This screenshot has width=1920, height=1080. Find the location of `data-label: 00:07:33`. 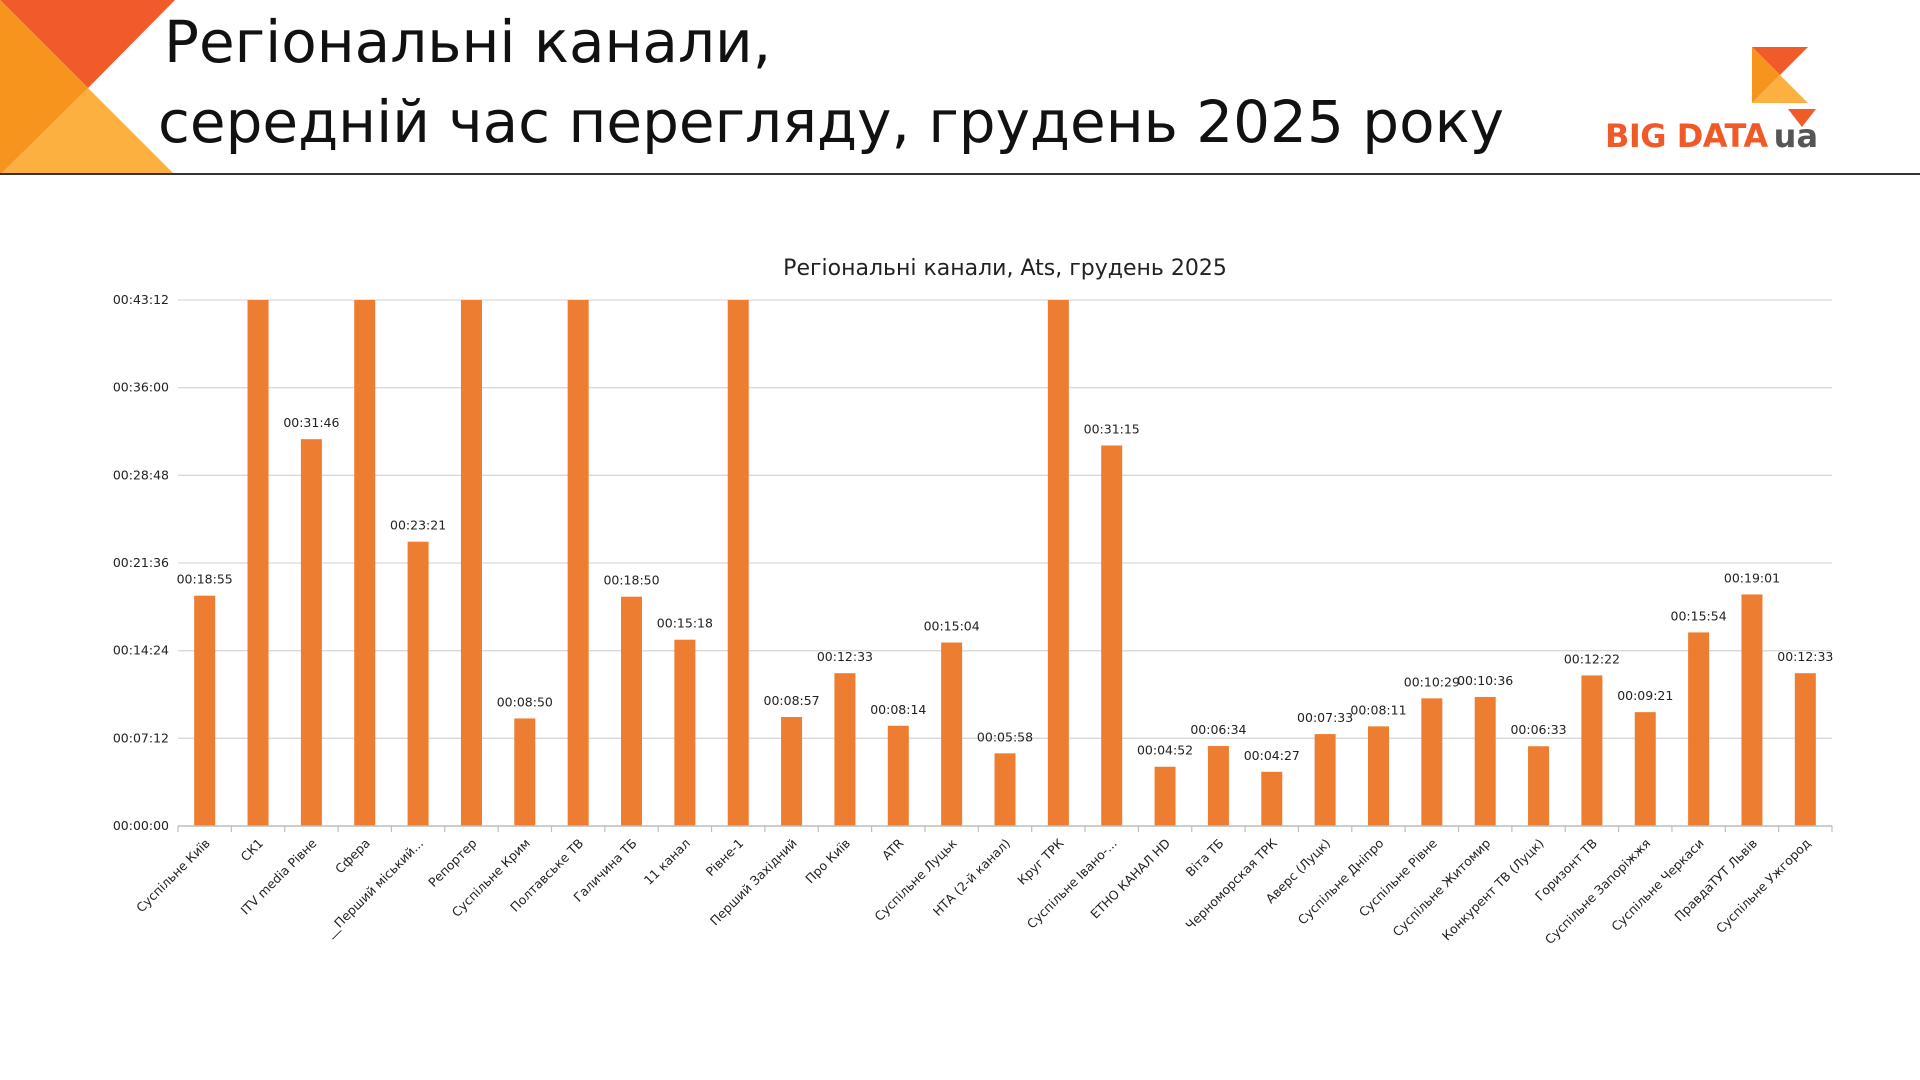

data-label: 00:07:33 is located at coordinates (1325, 717).